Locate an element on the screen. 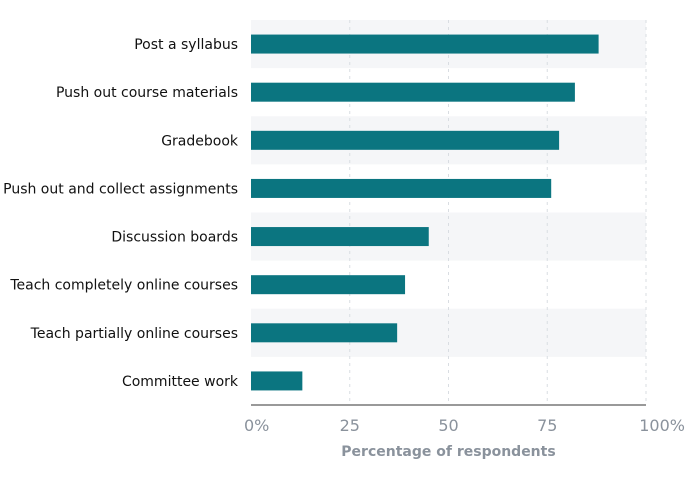 Image resolution: width=700 pixels, height=483 pixels. x-tick-label: 50 is located at coordinates (448, 425).